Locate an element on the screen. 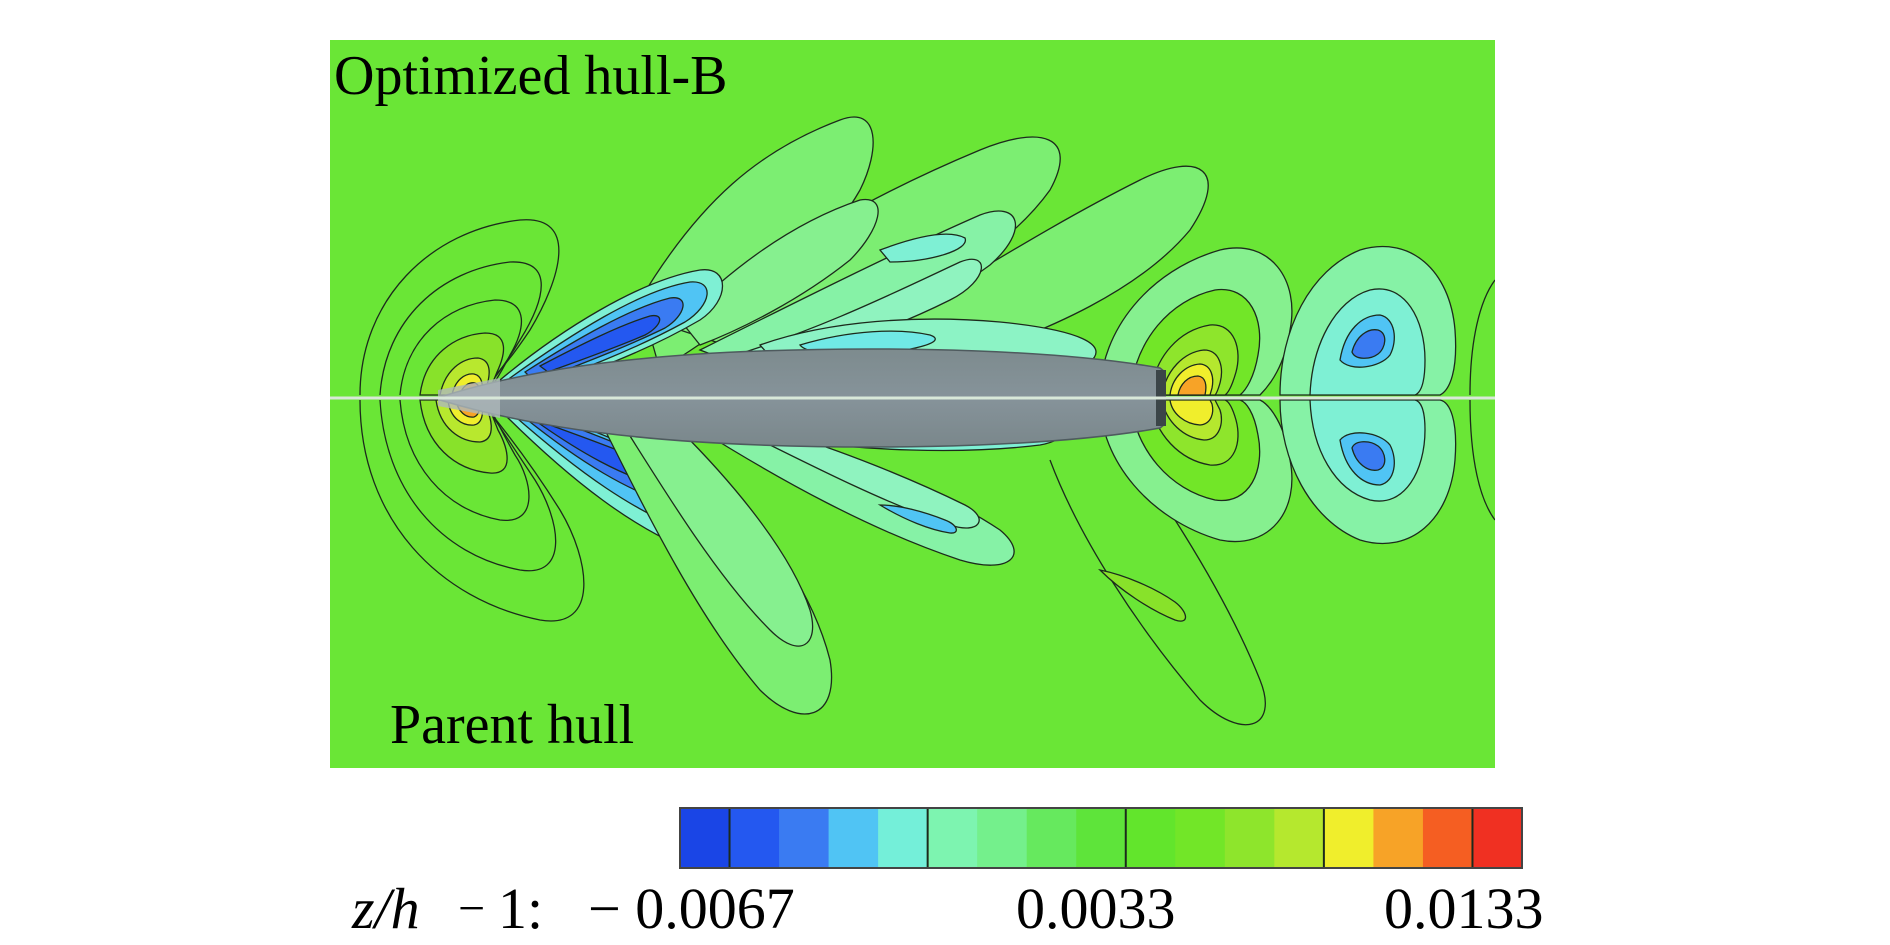 The height and width of the screenshot is (945, 1890). colorbar-frame is located at coordinates (1101, 838).